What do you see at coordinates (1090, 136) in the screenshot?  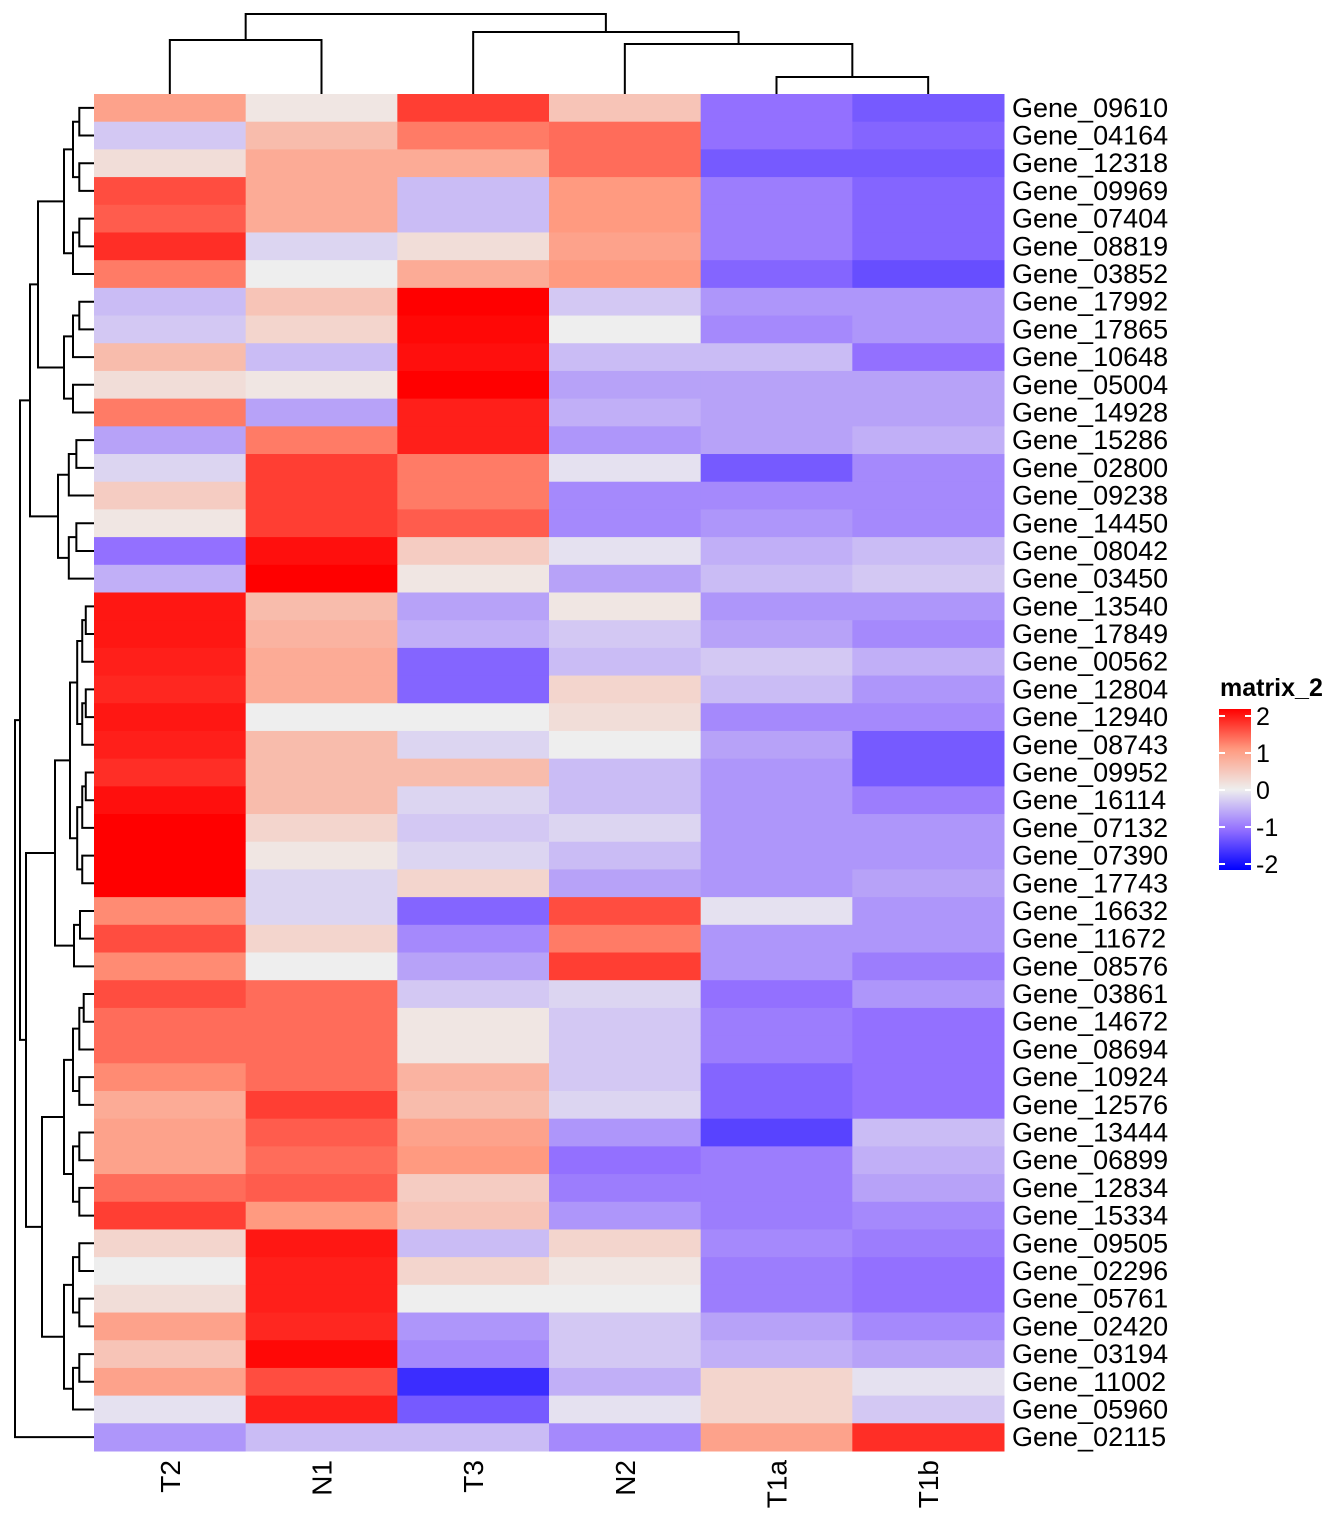 I see `row-label: Gene_04164` at bounding box center [1090, 136].